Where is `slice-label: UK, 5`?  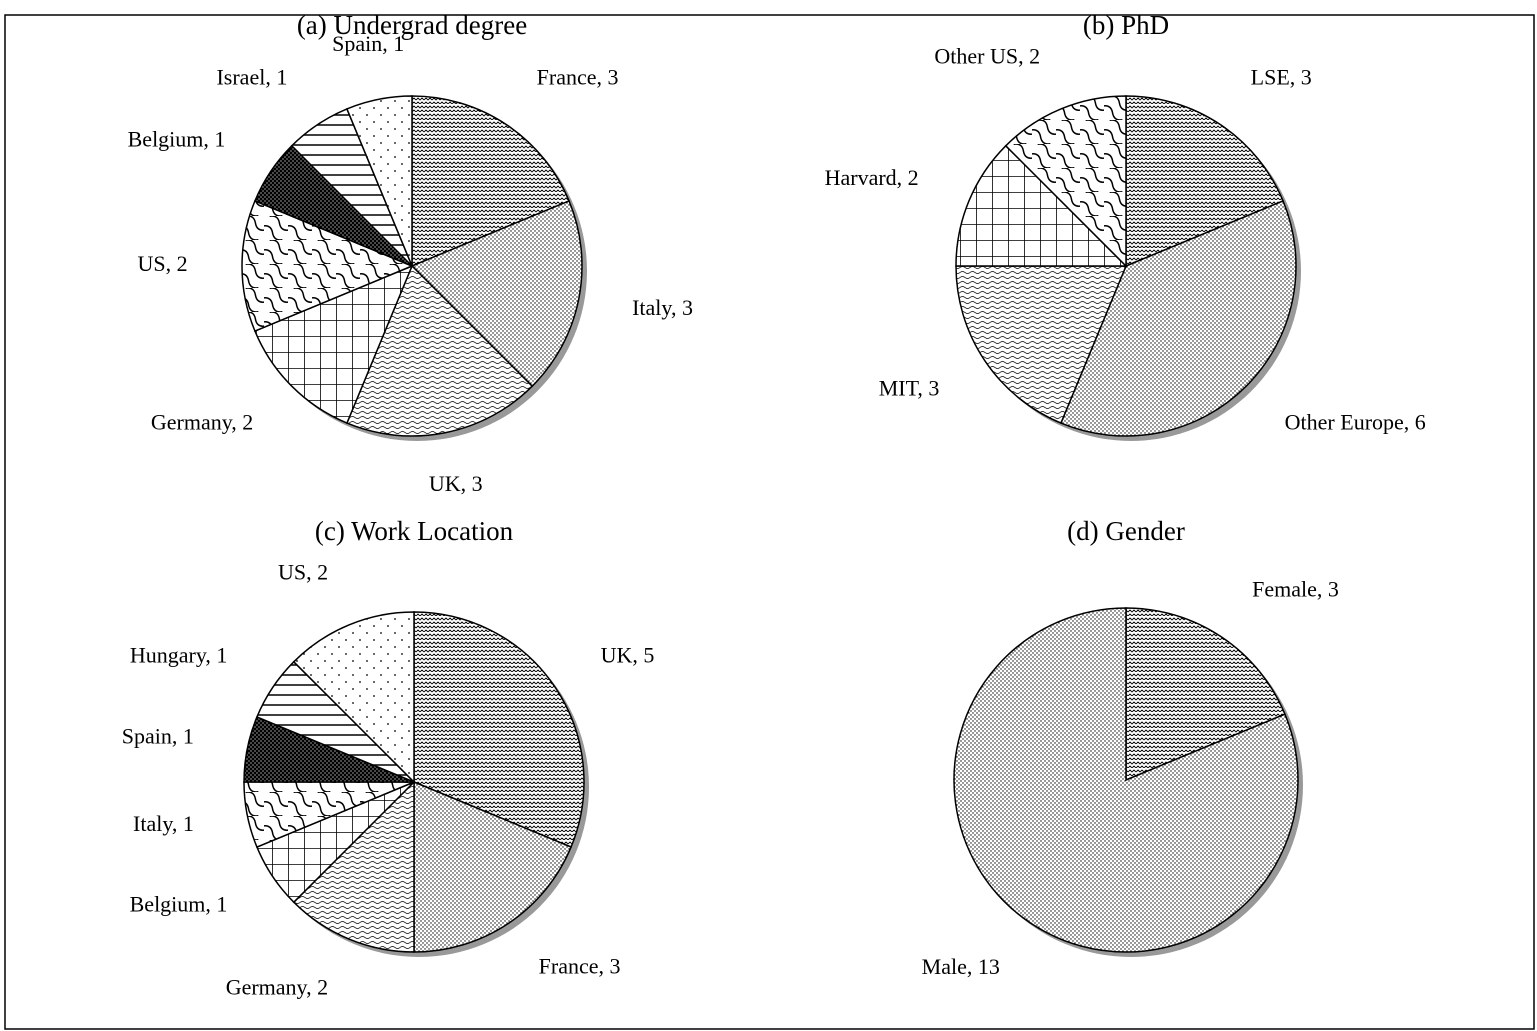
slice-label: UK, 5 is located at coordinates (628, 654).